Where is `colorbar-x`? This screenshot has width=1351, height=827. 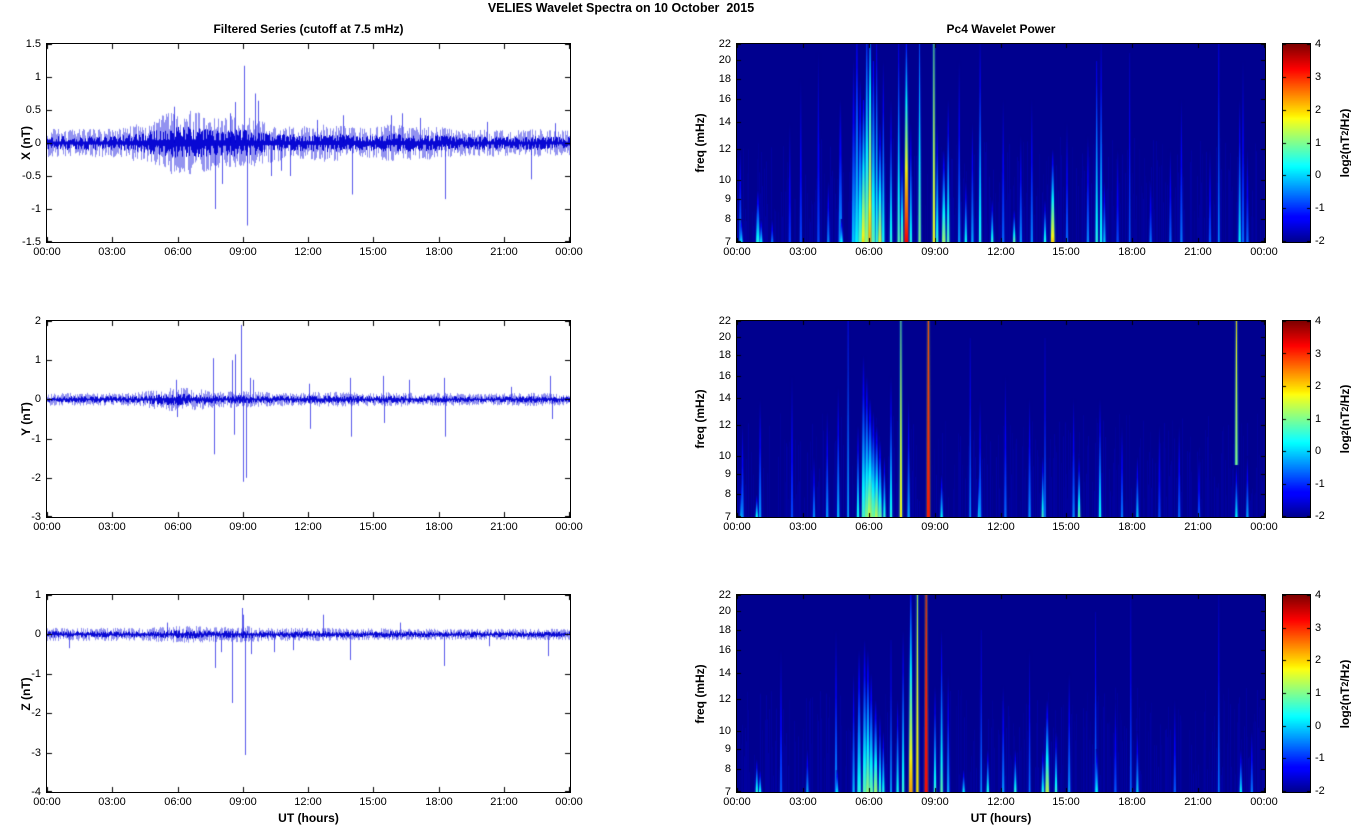
colorbar-x is located at coordinates (1296, 143).